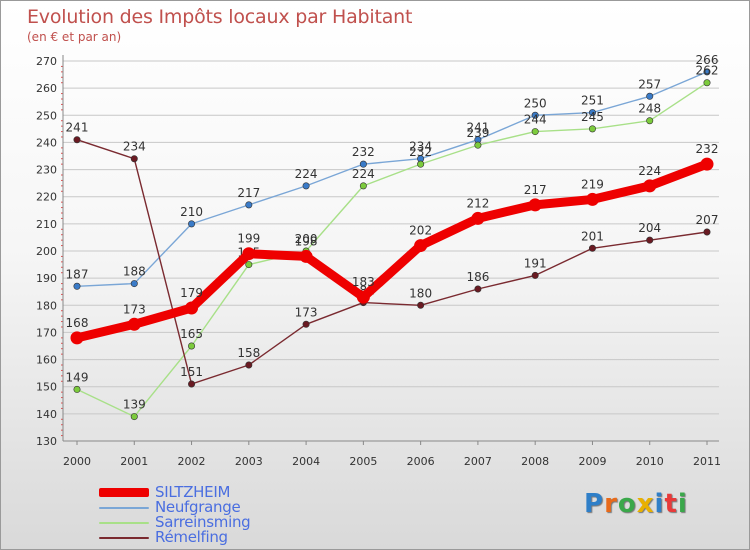  Describe the element at coordinates (46, 414) in the screenshot. I see `y-tick-label: 140` at that location.